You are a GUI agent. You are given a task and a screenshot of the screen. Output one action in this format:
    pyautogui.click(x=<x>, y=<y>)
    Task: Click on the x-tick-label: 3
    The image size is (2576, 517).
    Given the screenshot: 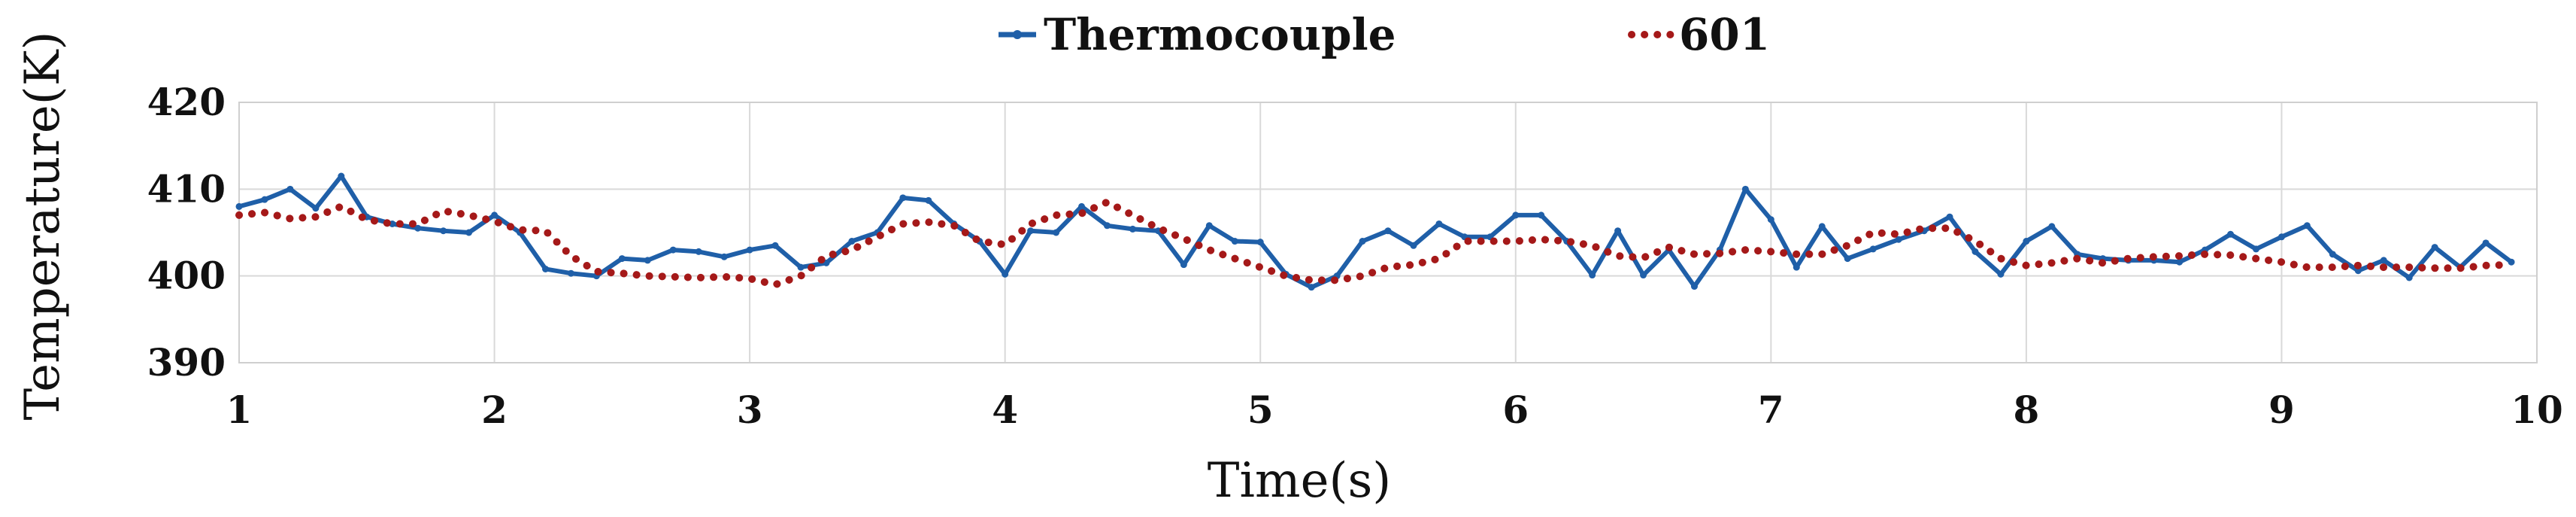 What is the action you would take?
    pyautogui.click(x=750, y=410)
    